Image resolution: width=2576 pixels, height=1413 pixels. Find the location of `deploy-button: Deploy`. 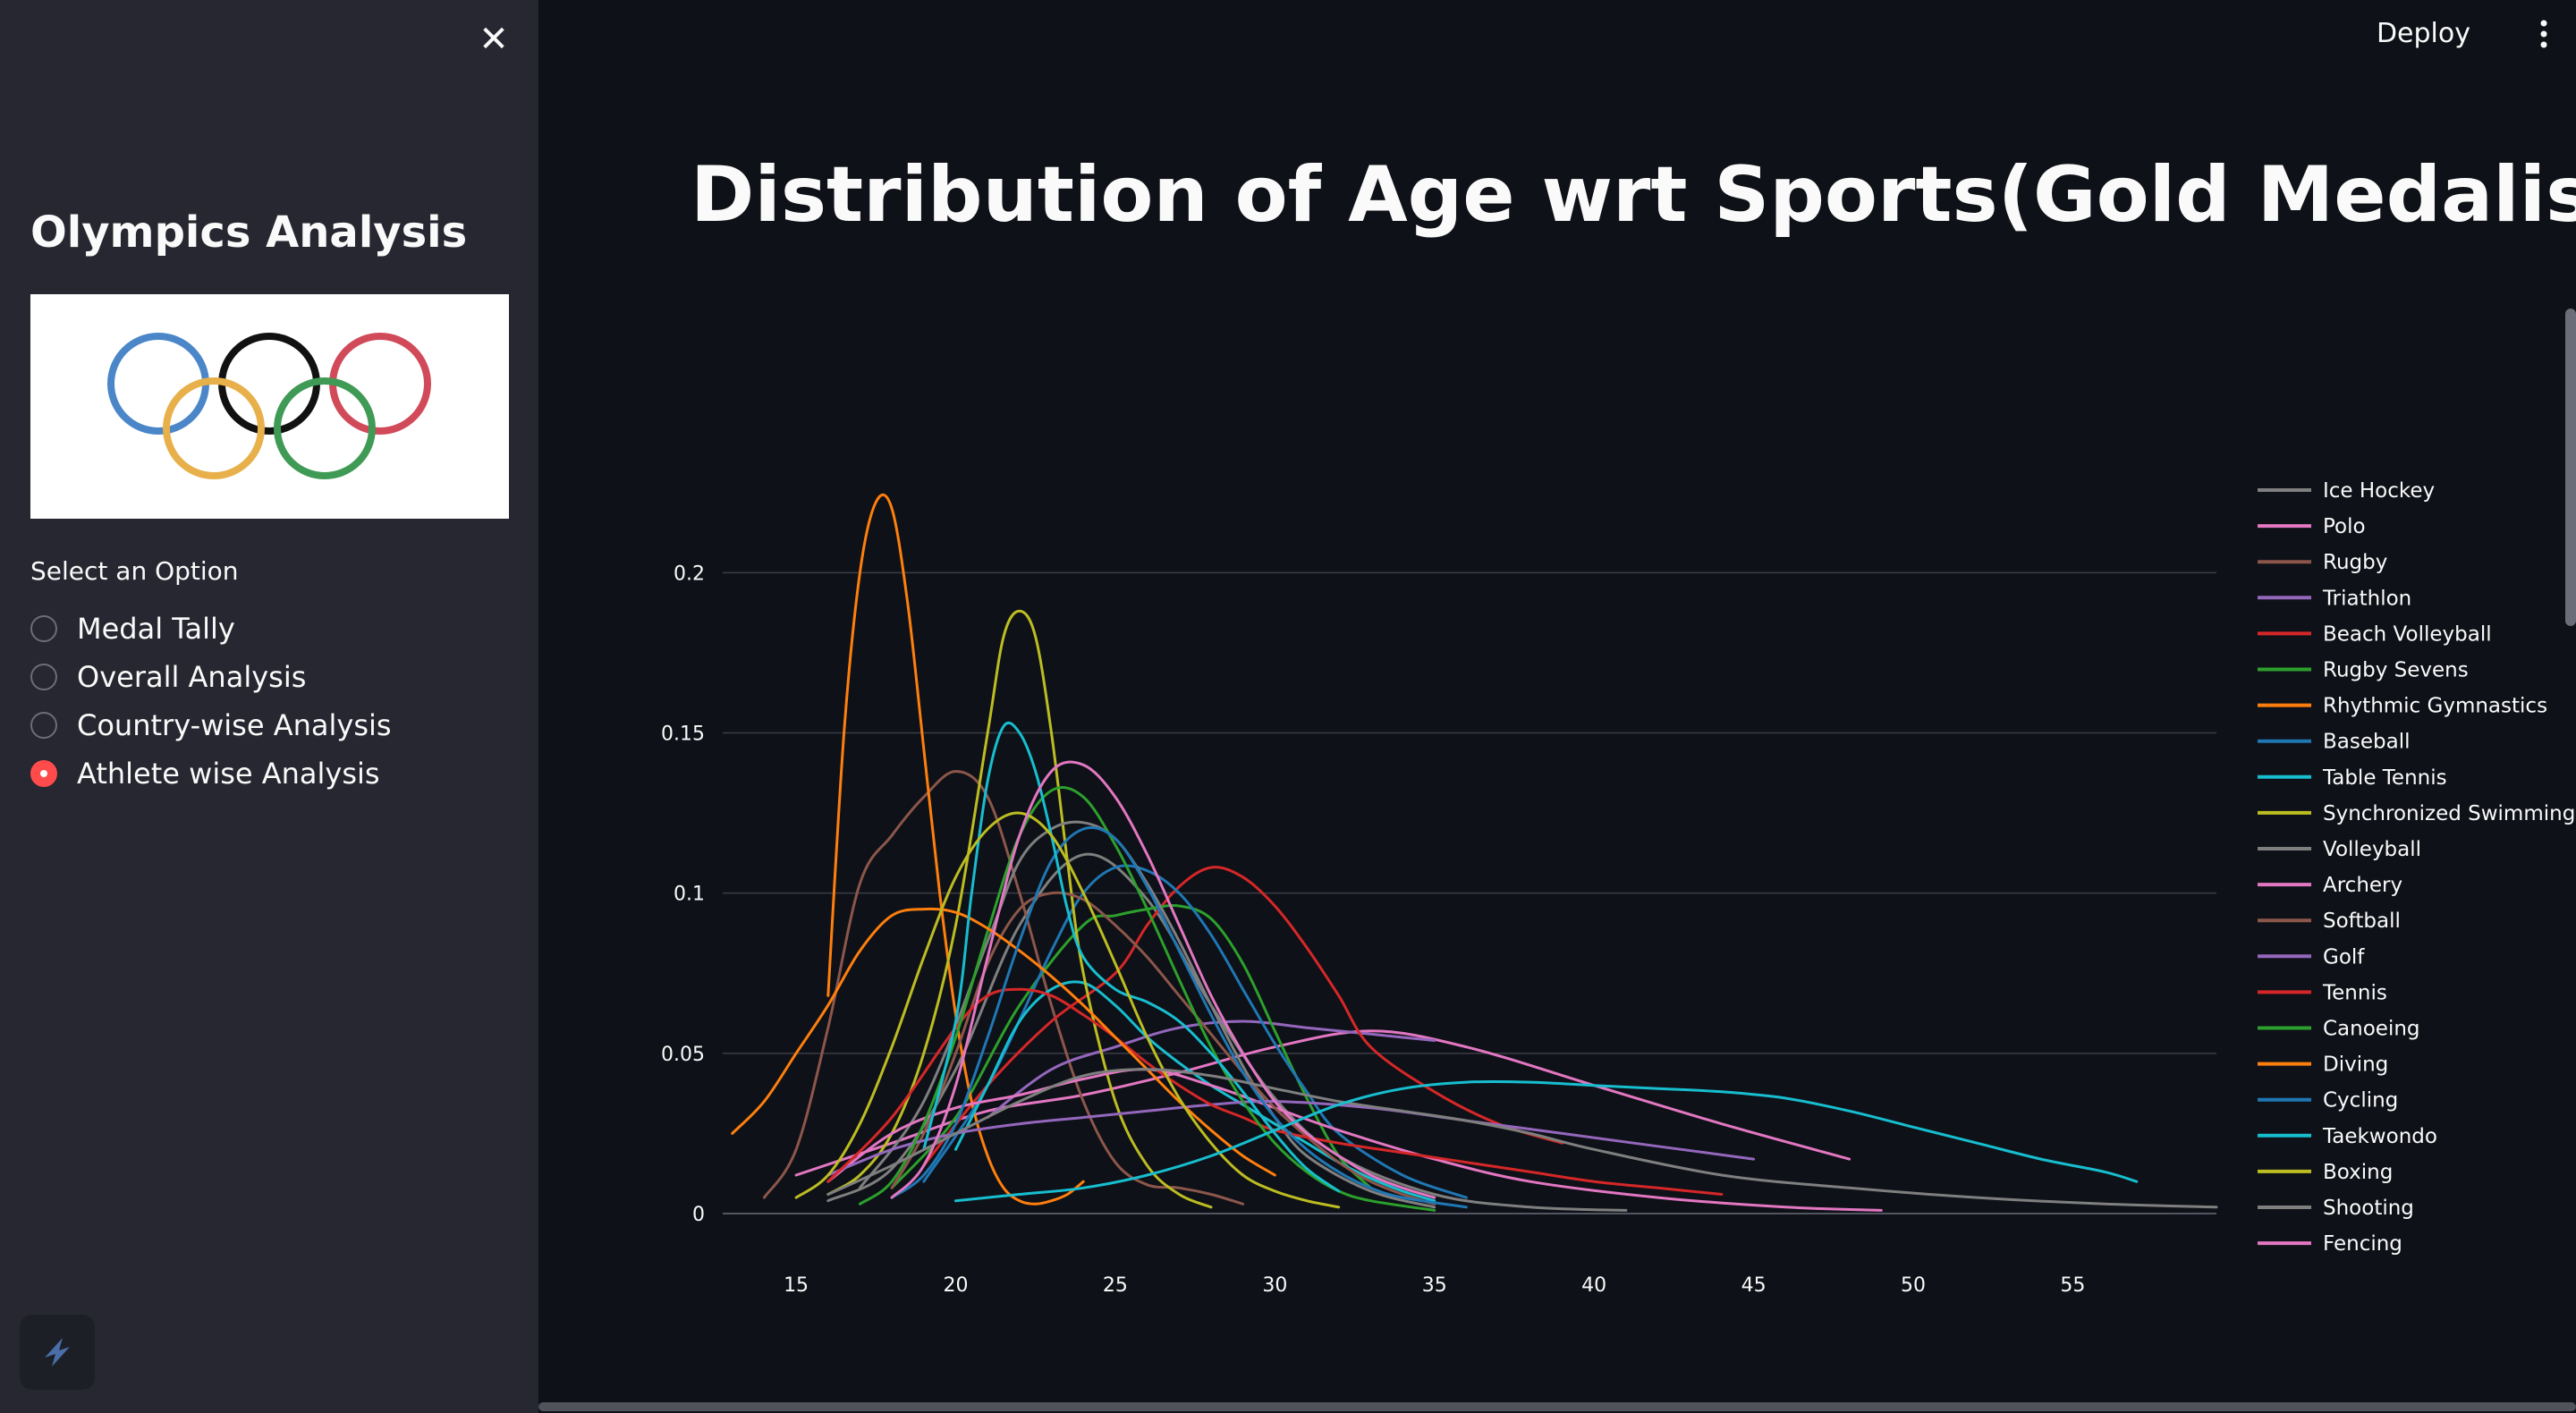

deploy-button: Deploy is located at coordinates (2423, 33).